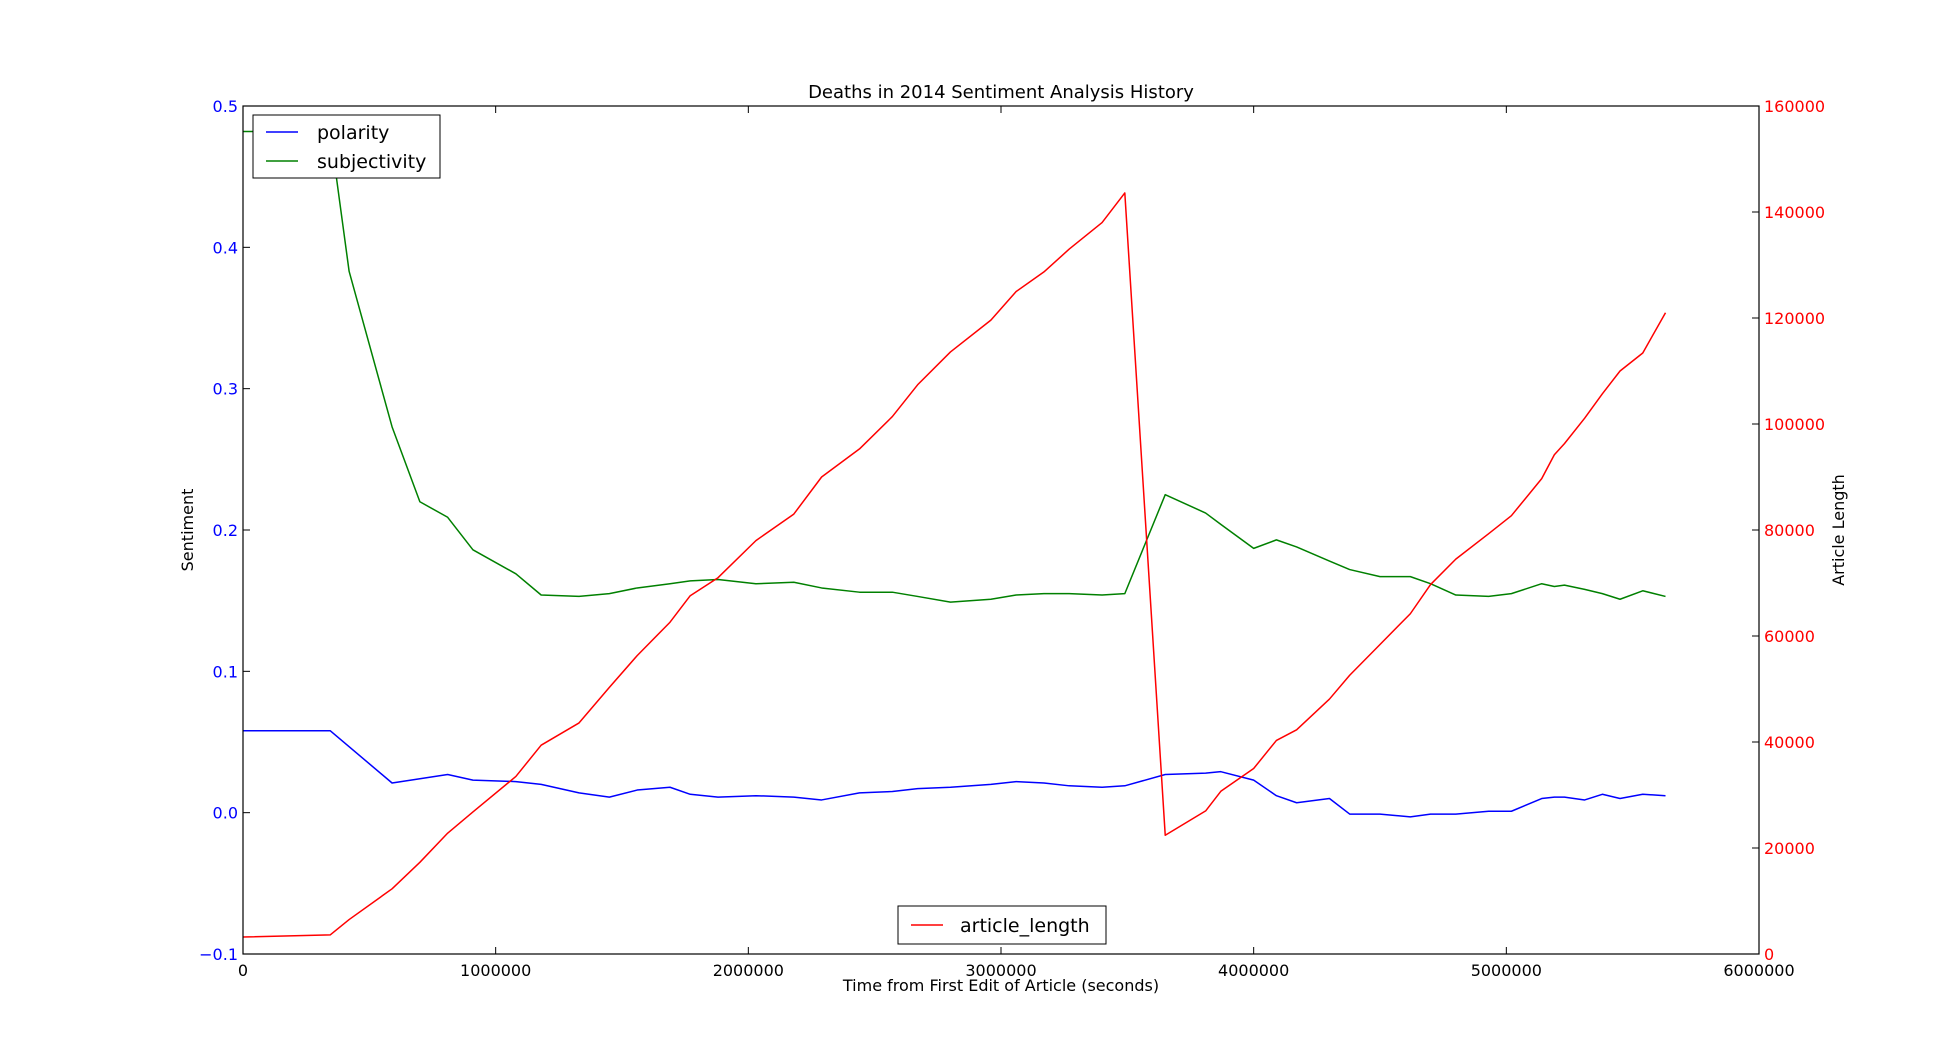 This screenshot has width=1938, height=1052. I want to click on legend-right: article_length, so click(1002, 925).